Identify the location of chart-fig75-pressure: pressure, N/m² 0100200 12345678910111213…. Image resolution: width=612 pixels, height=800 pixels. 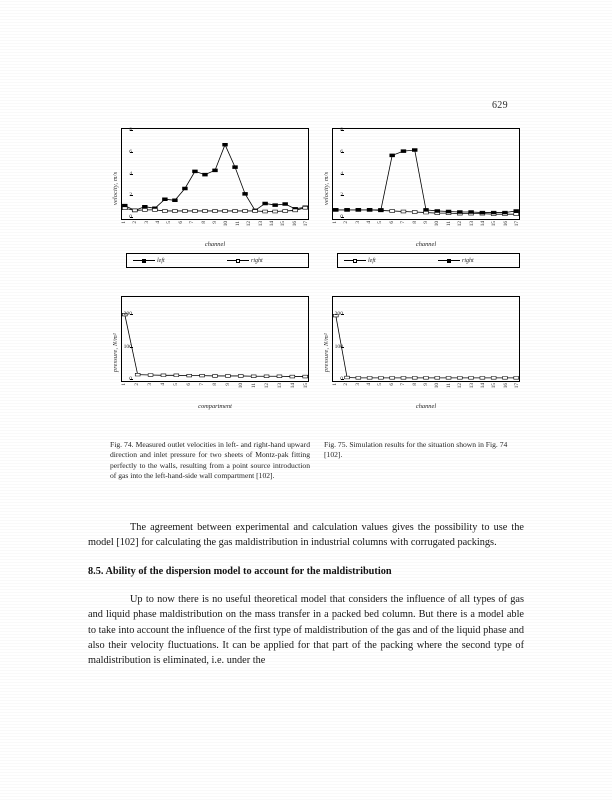
(420, 353).